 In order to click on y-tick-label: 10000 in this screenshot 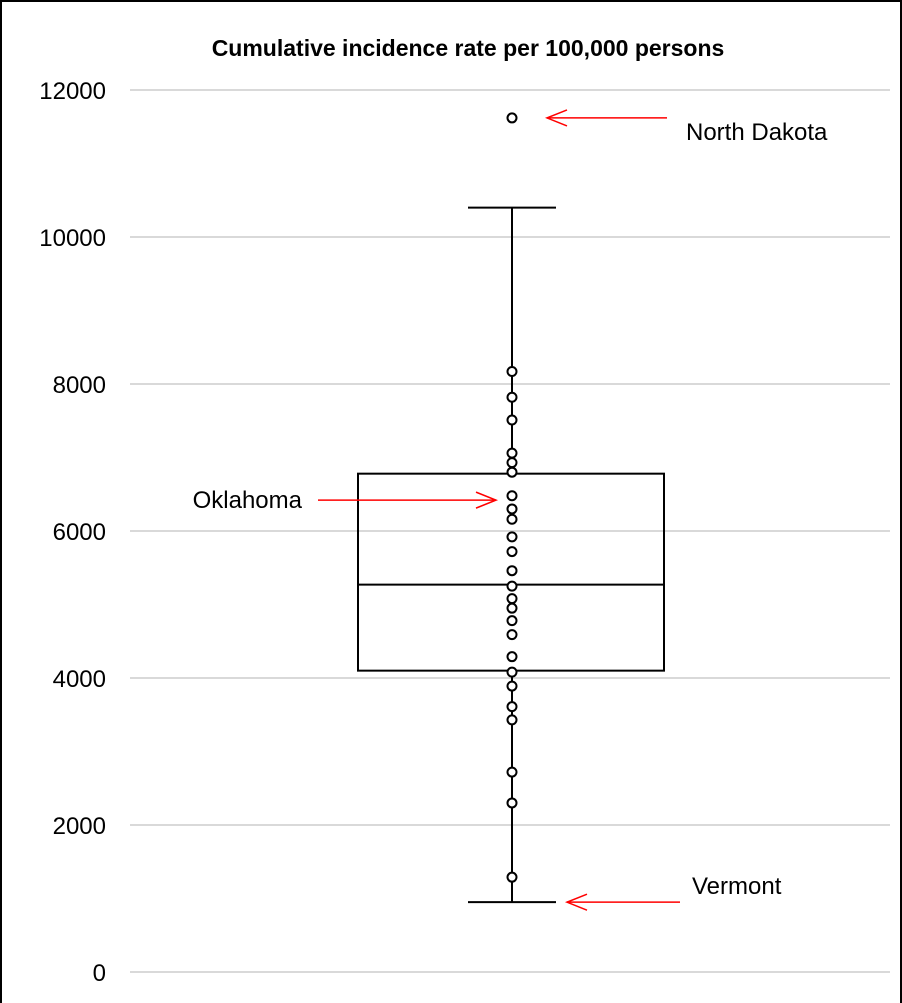, I will do `click(72, 238)`.